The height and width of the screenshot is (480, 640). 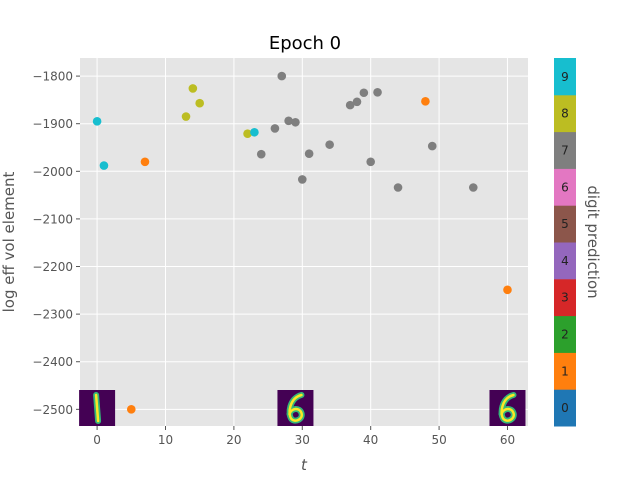 I want to click on colorbar-tick-label: 4, so click(x=565, y=261).